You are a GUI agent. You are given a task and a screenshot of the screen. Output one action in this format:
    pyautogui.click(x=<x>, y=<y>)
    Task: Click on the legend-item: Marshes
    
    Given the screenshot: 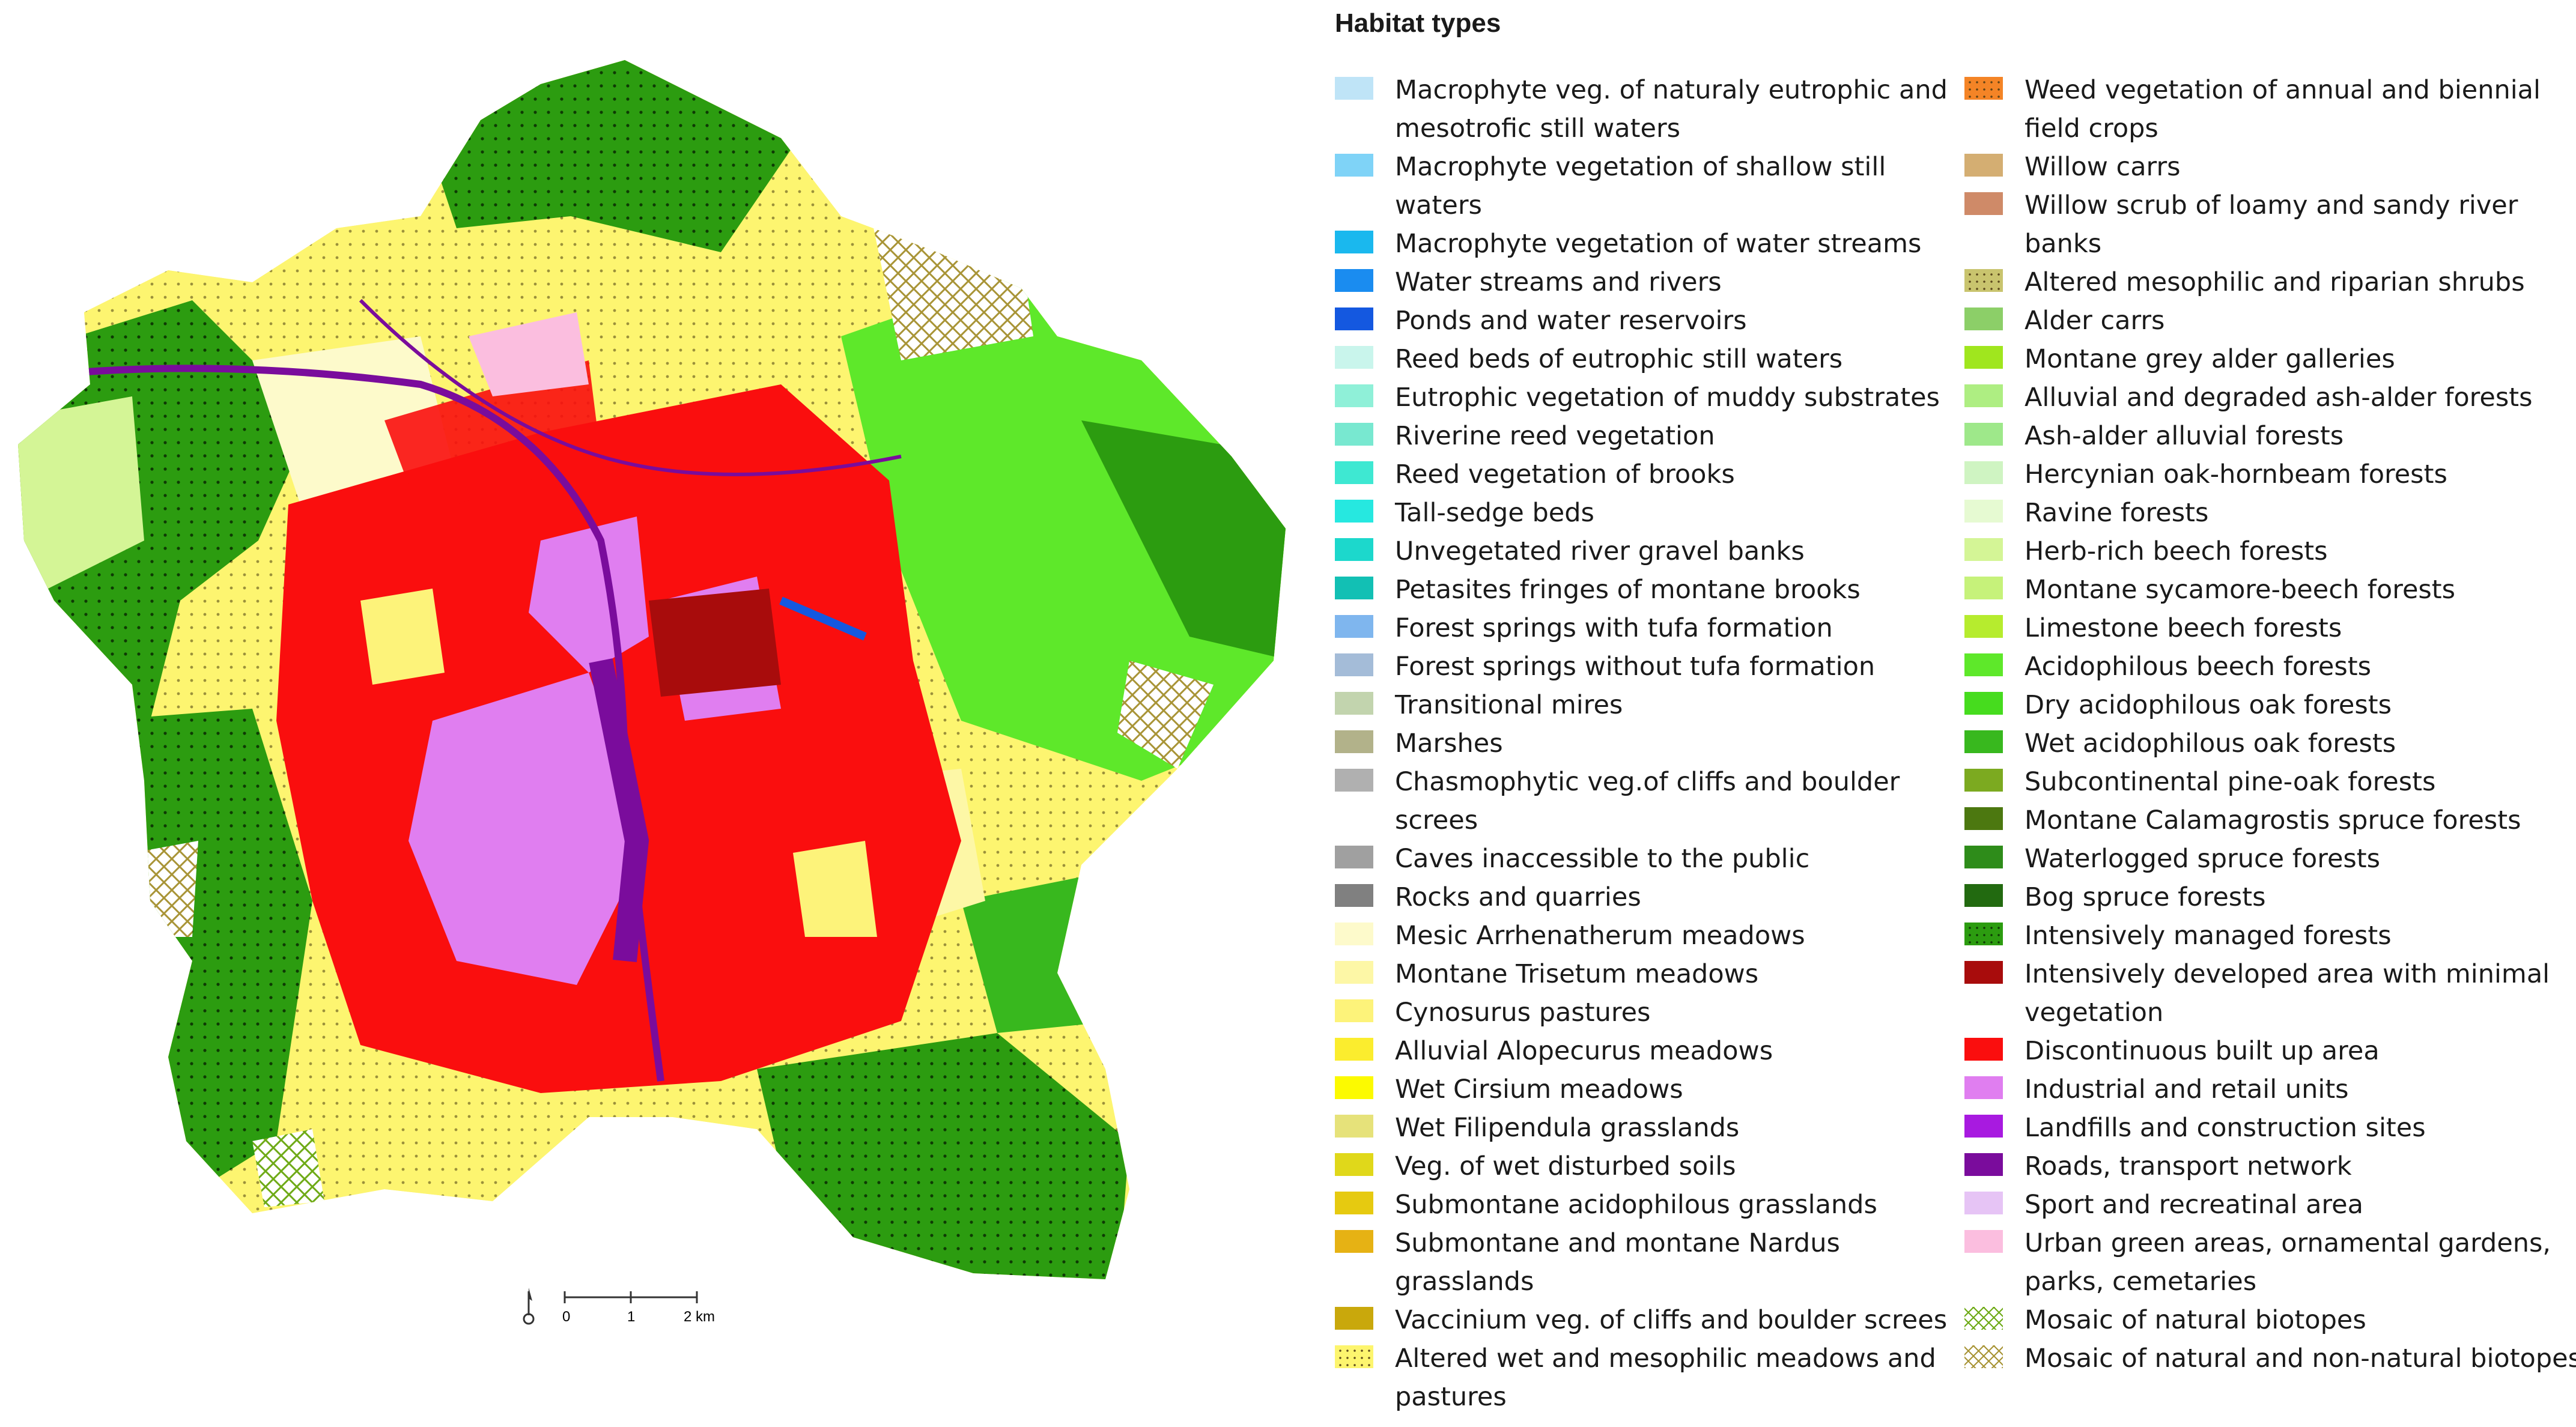 What is the action you would take?
    pyautogui.click(x=1653, y=743)
    